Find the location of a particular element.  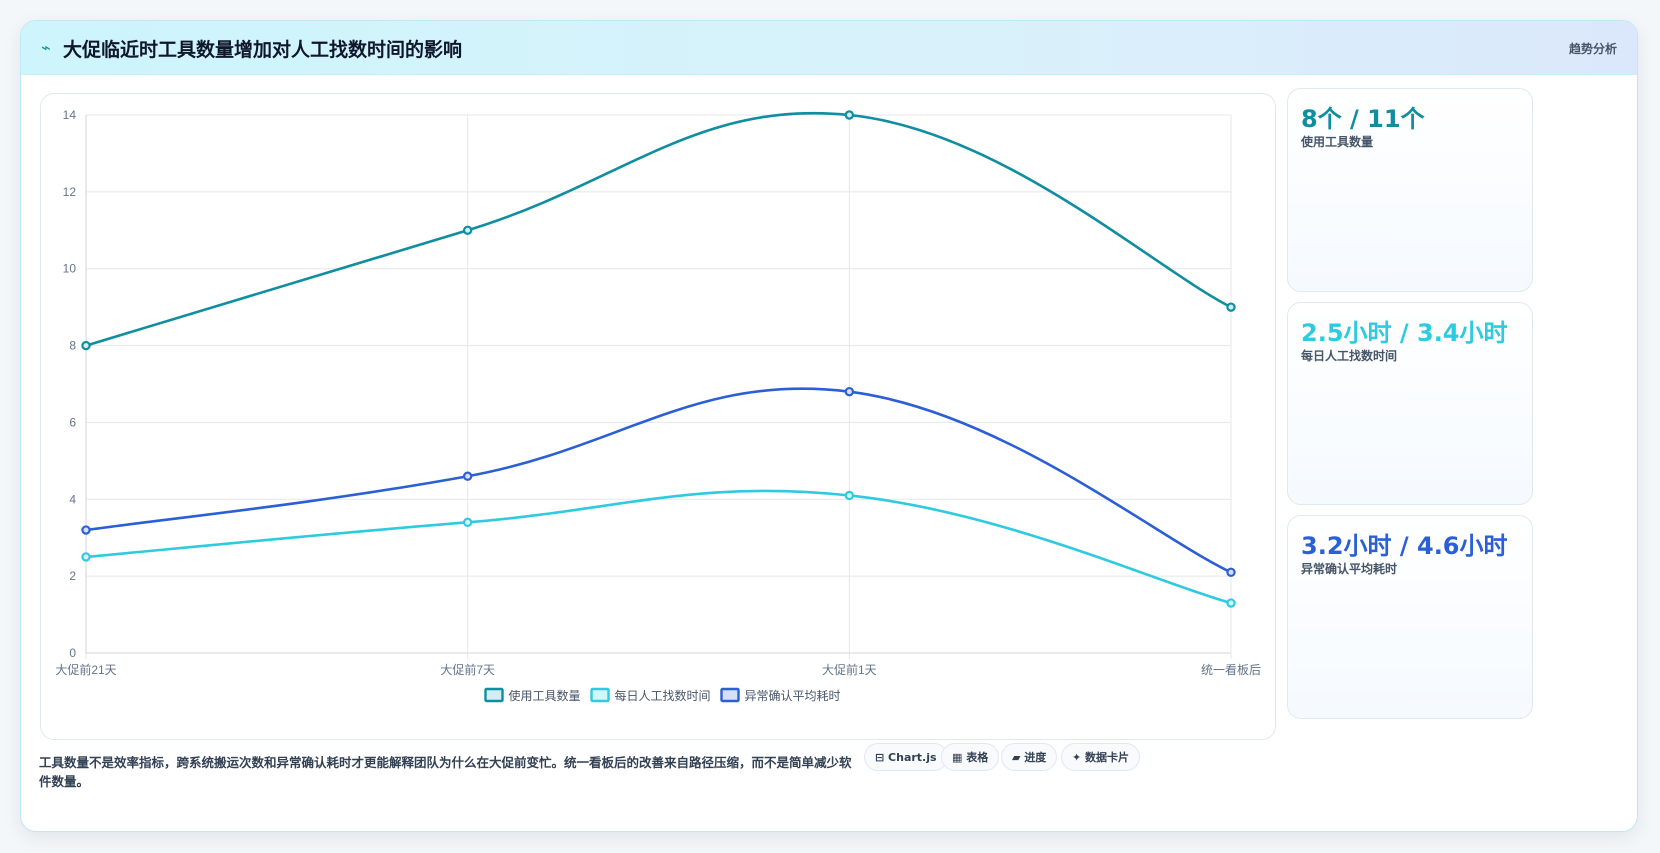

legend-item-0: 使用工具数量 is located at coordinates (532, 695).